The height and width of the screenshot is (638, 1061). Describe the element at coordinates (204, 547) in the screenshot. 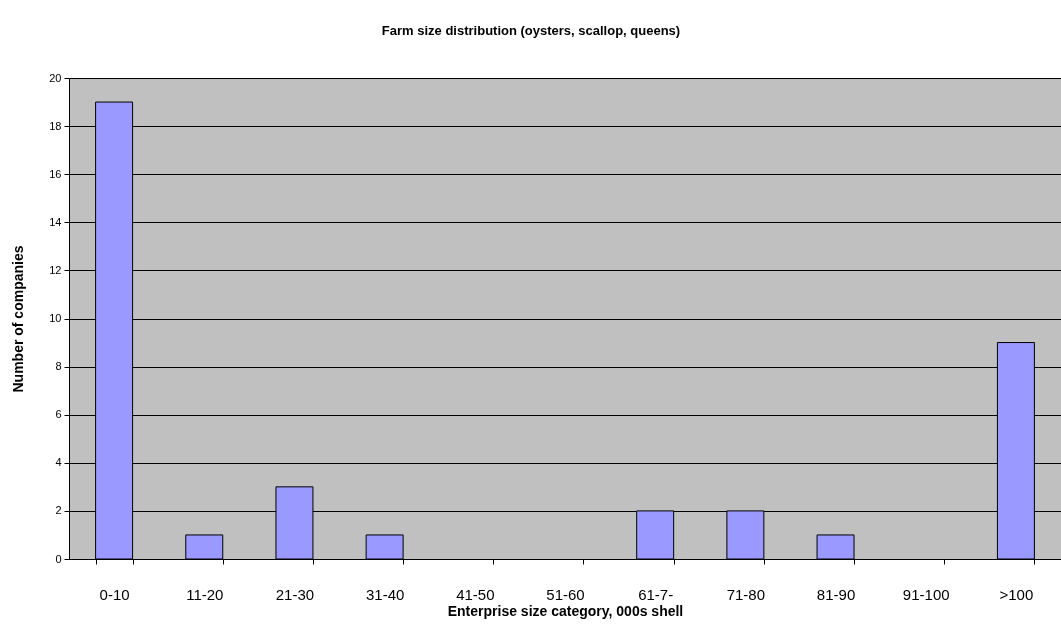

I see `bar` at that location.